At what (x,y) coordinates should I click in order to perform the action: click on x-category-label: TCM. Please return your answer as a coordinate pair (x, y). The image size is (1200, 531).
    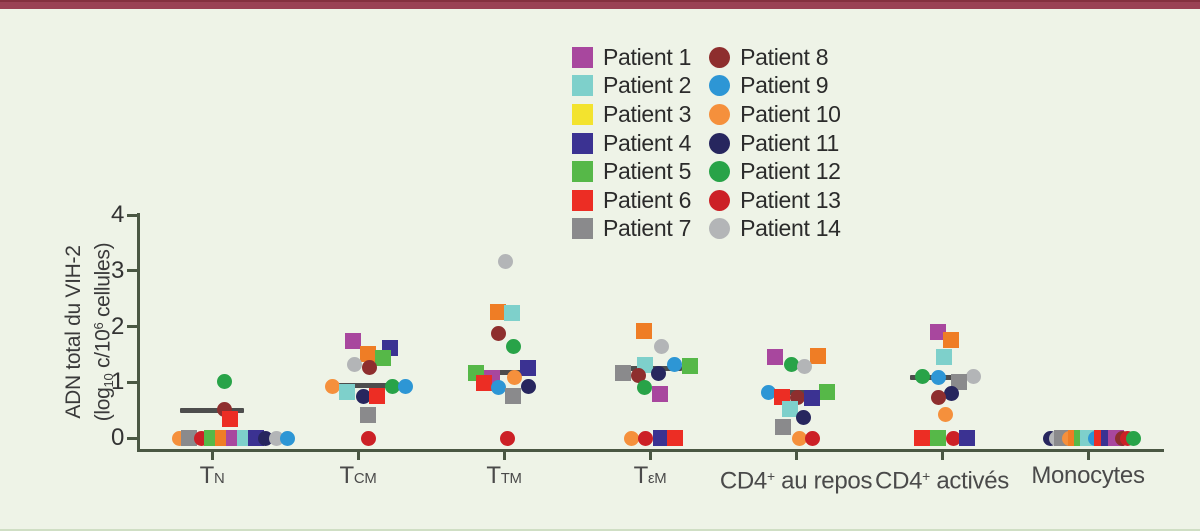
    Looking at the image, I should click on (358, 477).